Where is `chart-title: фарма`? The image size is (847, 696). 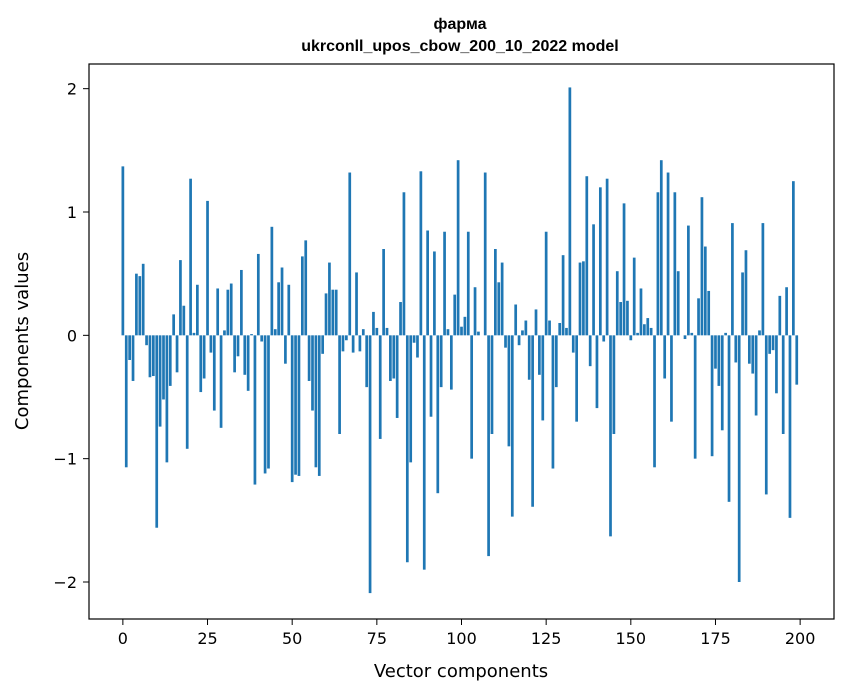 chart-title: фарма is located at coordinates (460, 24).